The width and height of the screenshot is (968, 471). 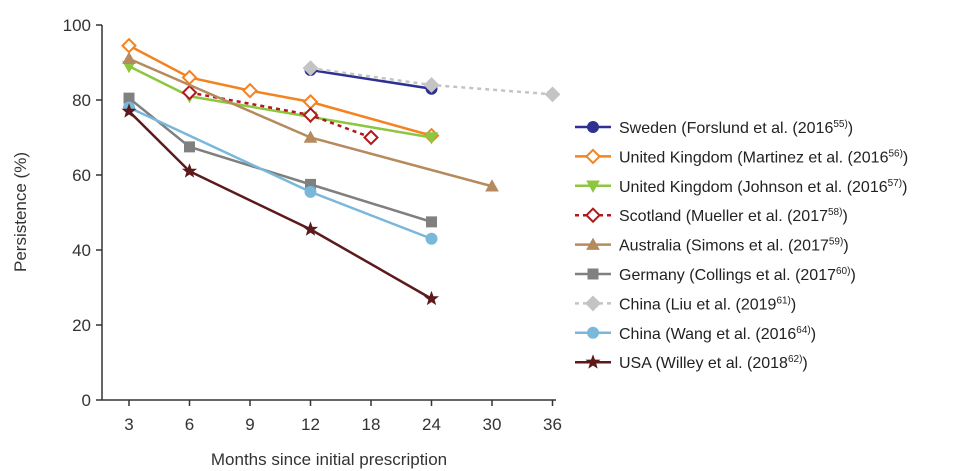 I want to click on legend-label-ref: 57), so click(x=895, y=183).